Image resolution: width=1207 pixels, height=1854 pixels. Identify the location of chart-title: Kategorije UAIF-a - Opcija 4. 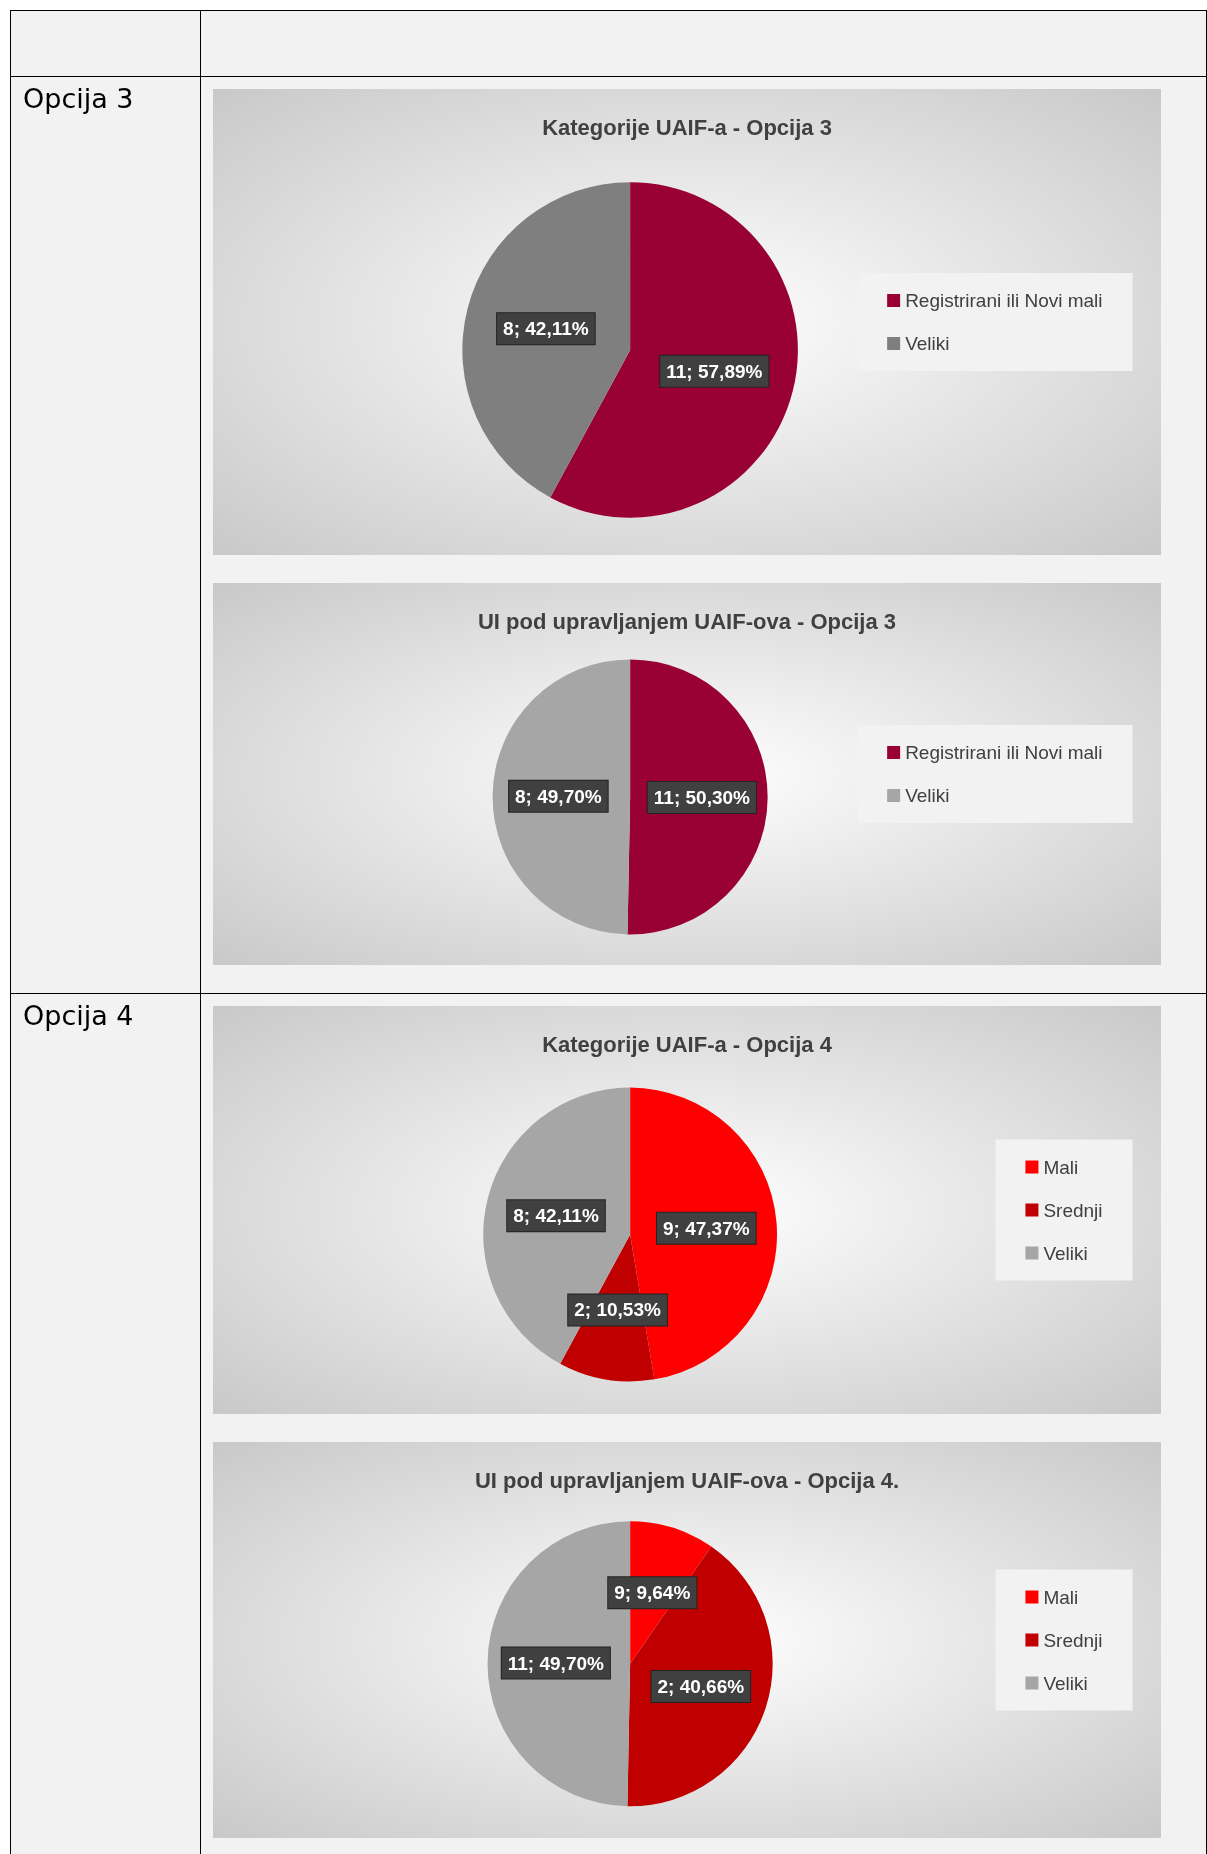
(687, 1044).